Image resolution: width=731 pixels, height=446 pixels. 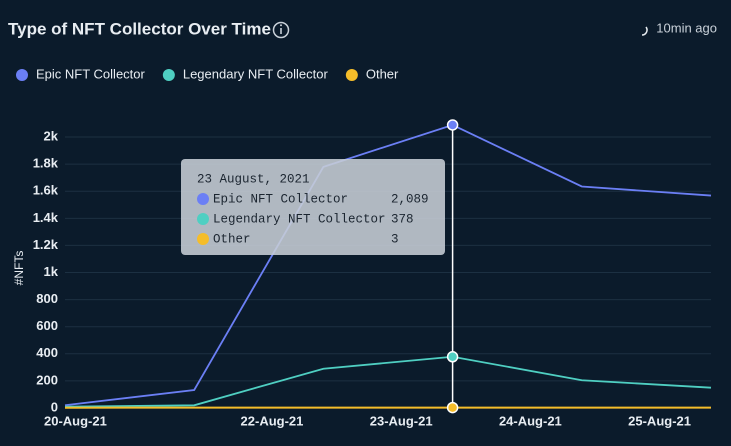 What do you see at coordinates (686, 27) in the screenshot?
I see `updated-time: 10min ago` at bounding box center [686, 27].